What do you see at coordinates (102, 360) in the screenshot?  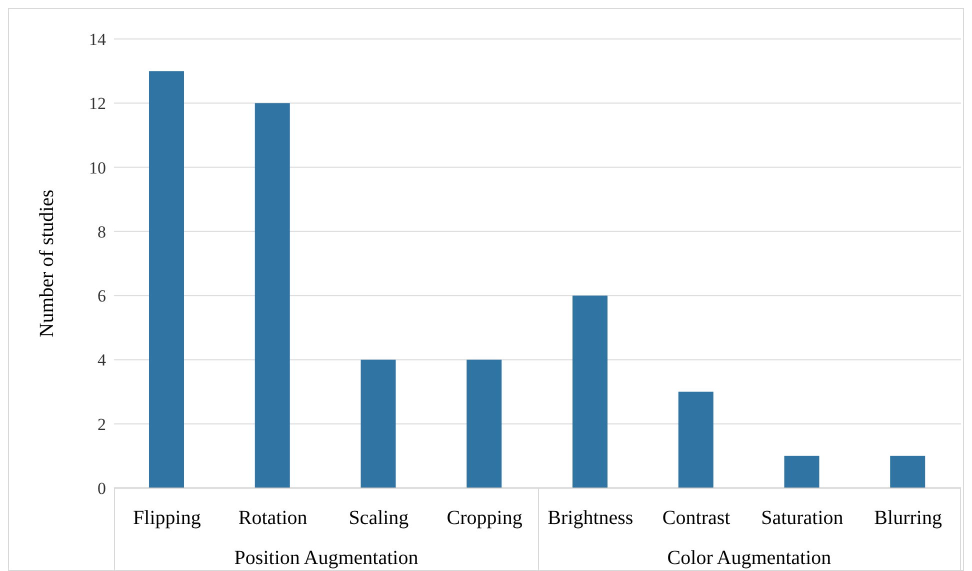 I see `y-tick-label: 4` at bounding box center [102, 360].